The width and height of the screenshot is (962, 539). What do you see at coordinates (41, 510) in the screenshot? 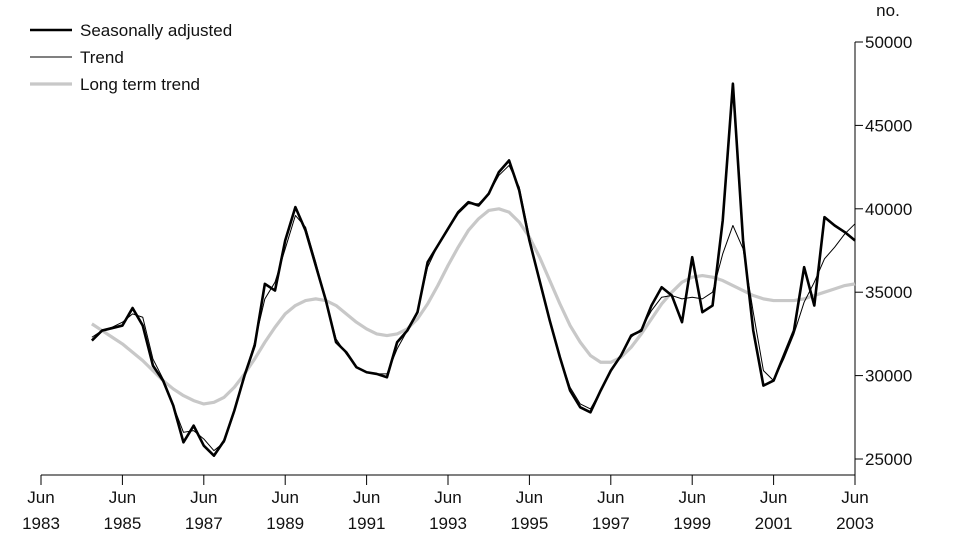
I see `x-tick-label: Jun 1983` at bounding box center [41, 510].